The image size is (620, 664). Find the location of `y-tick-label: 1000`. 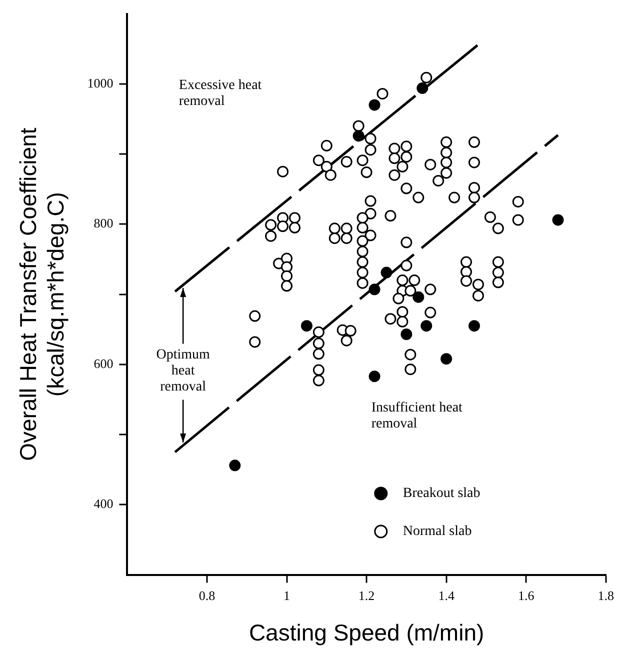

y-tick-label: 1000 is located at coordinates (100, 82).